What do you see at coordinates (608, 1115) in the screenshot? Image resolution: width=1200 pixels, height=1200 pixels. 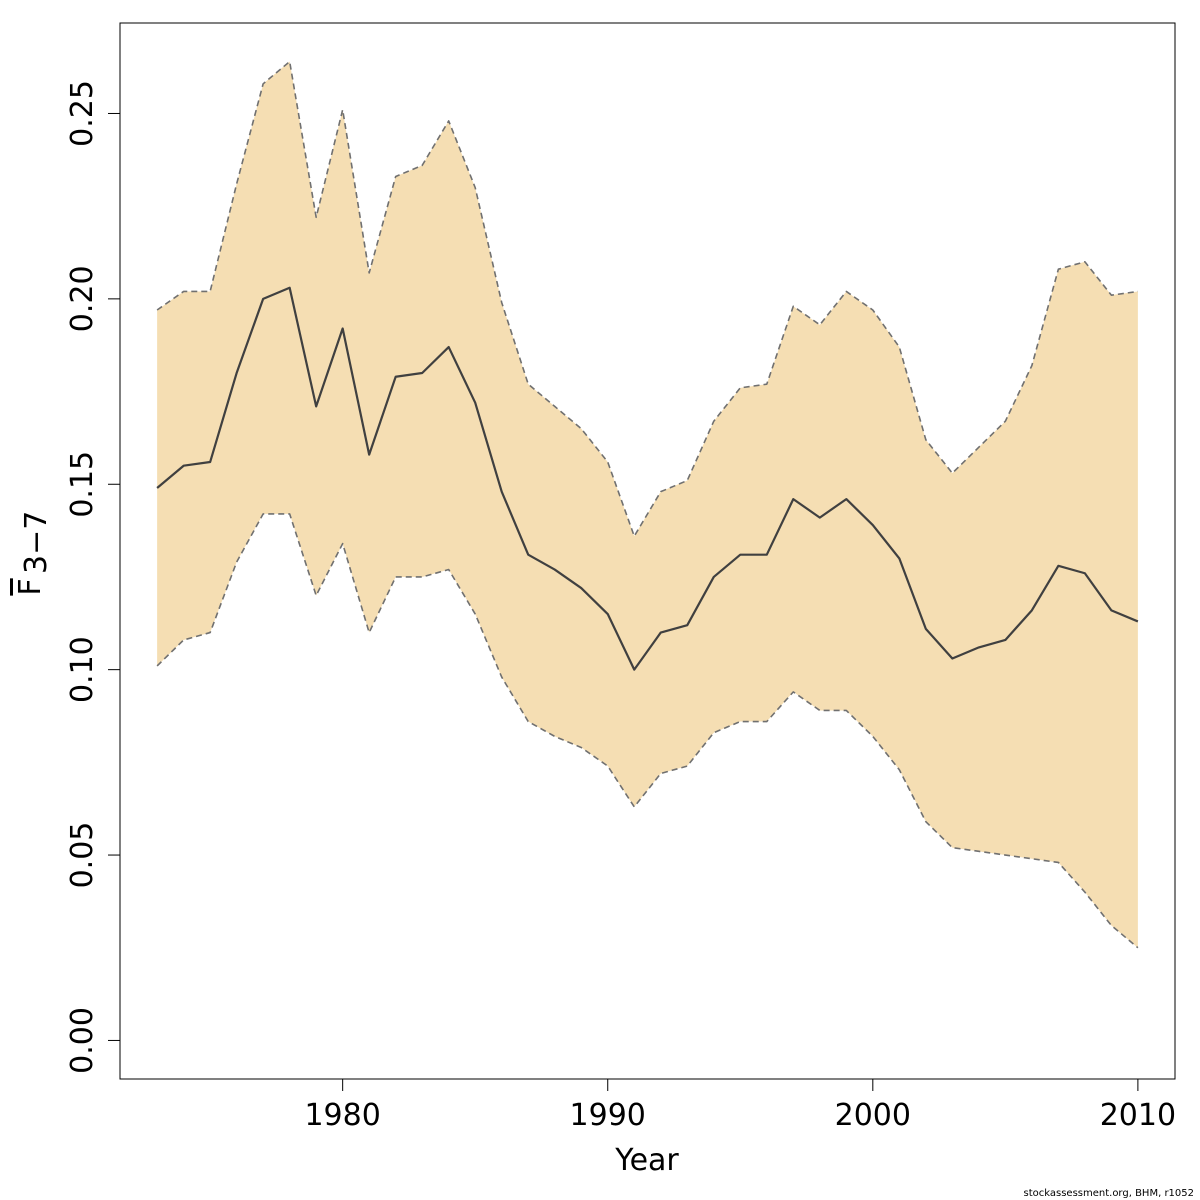 I see `x-tick-label: 1990` at bounding box center [608, 1115].